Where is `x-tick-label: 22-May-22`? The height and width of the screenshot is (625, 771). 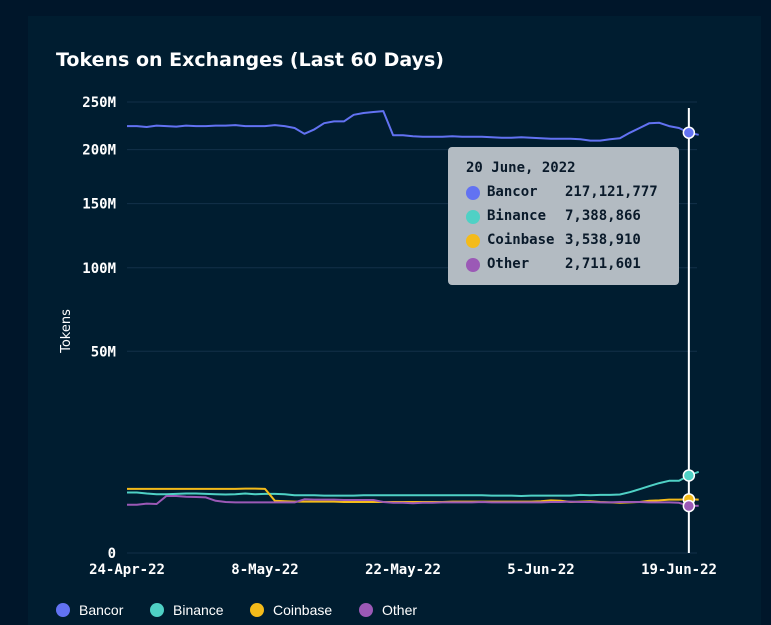
x-tick-label: 22-May-22 is located at coordinates (403, 570).